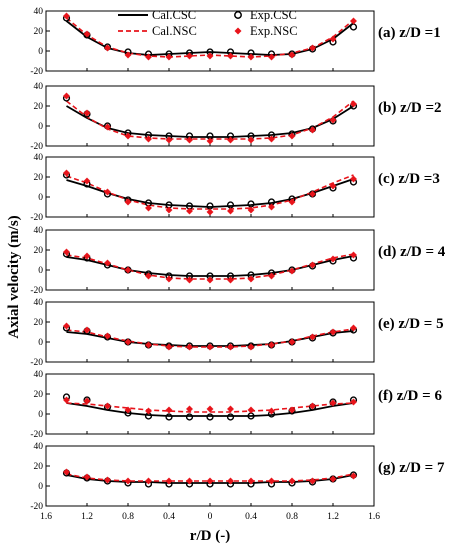 The width and height of the screenshot is (474, 554). What do you see at coordinates (210, 517) in the screenshot?
I see `x-tick-label: 0` at bounding box center [210, 517].